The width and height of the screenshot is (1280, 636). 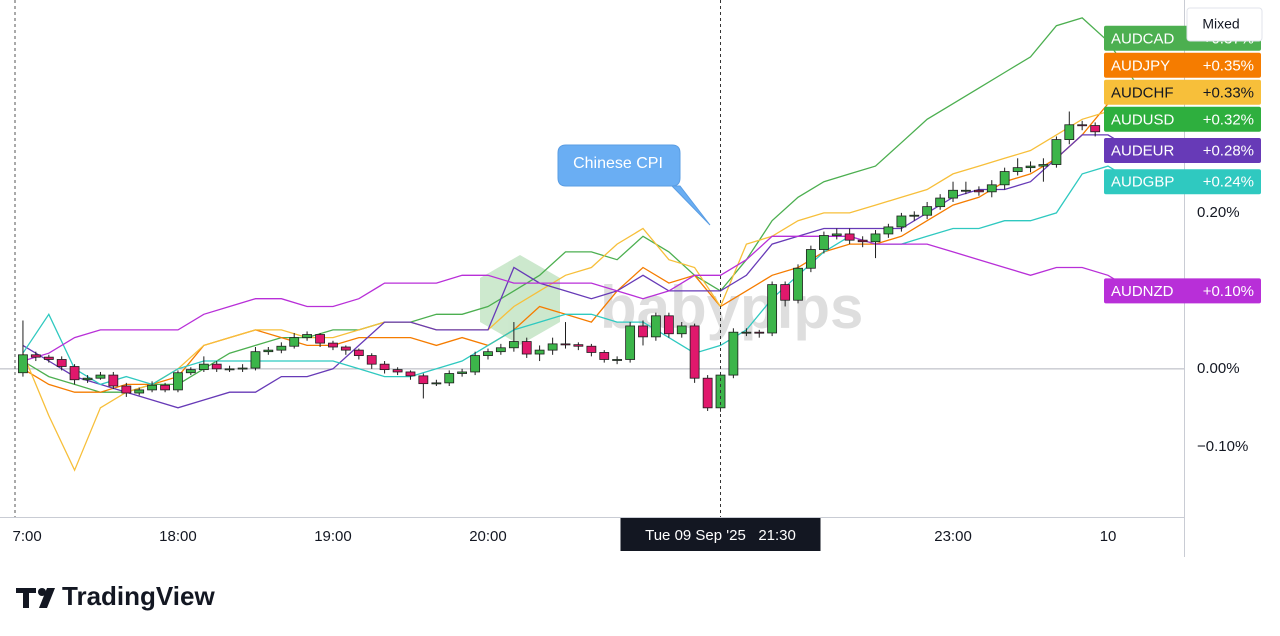 What do you see at coordinates (1228, 92) in the screenshot?
I see `price-label-value: +0.33%` at bounding box center [1228, 92].